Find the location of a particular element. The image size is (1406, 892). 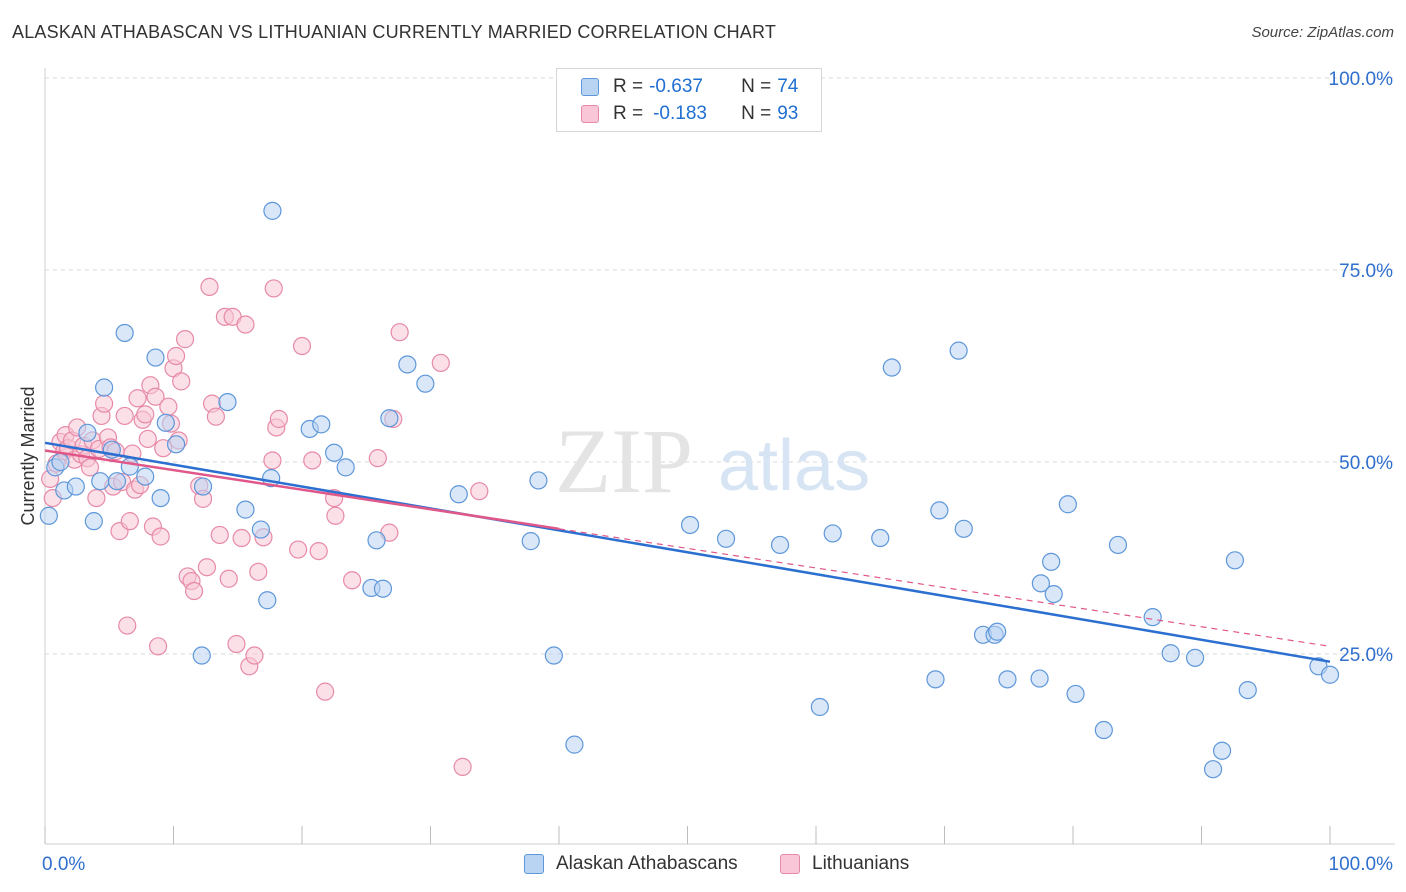

bottom-swatch-pink is located at coordinates (790, 864).